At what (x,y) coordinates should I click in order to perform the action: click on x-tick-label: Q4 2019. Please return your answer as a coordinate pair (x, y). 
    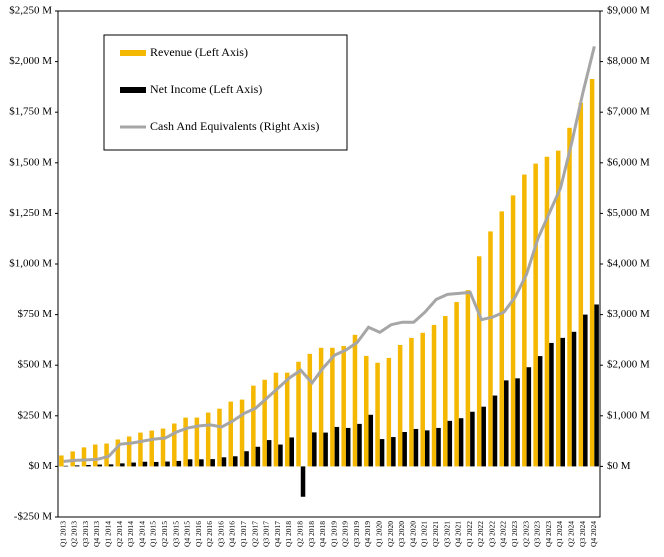
    Looking at the image, I should click on (367, 534).